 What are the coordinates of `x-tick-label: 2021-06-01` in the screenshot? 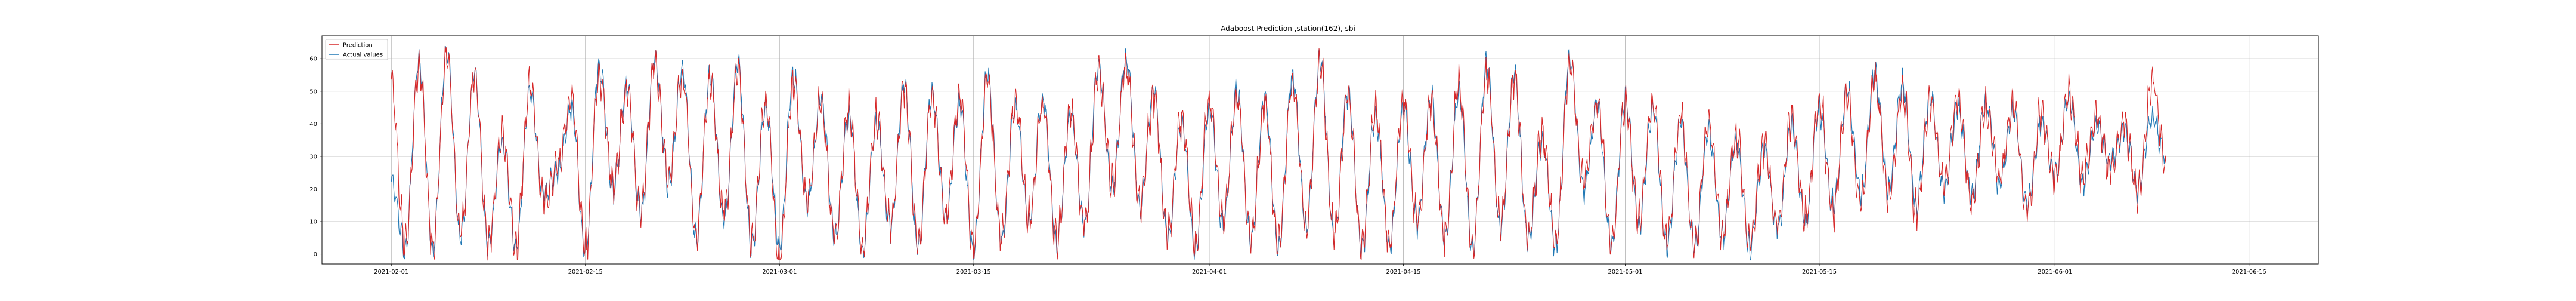 It's located at (2055, 272).